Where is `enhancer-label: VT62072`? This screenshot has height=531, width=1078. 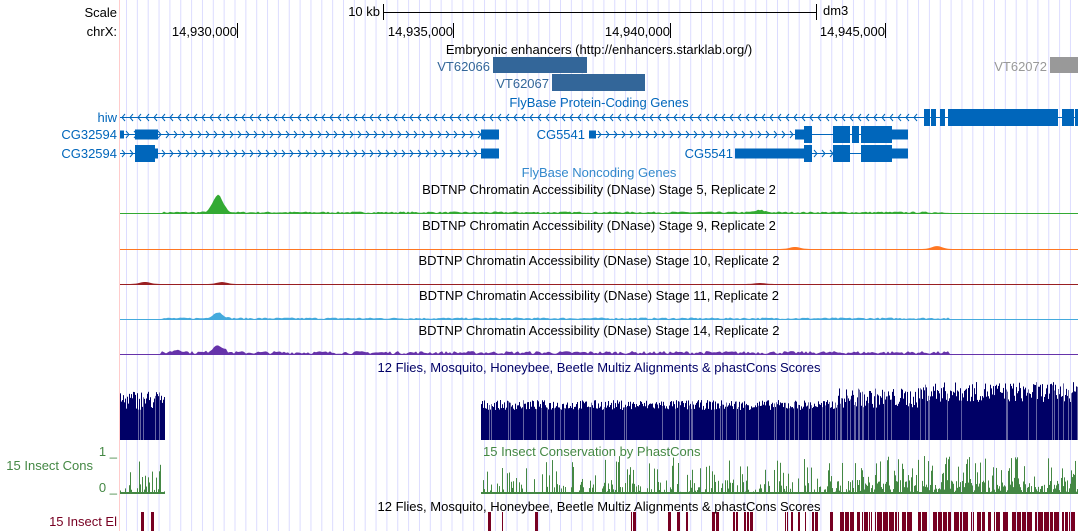 enhancer-label: VT62072 is located at coordinates (1020, 66).